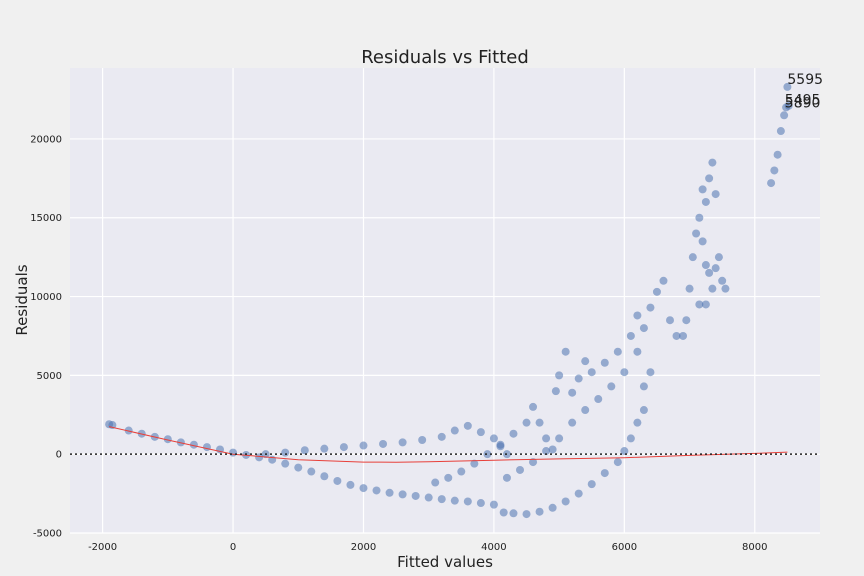 Image resolution: width=864 pixels, height=576 pixels. What do you see at coordinates (102, 547) in the screenshot?
I see `x-tick-label: -2000` at bounding box center [102, 547].